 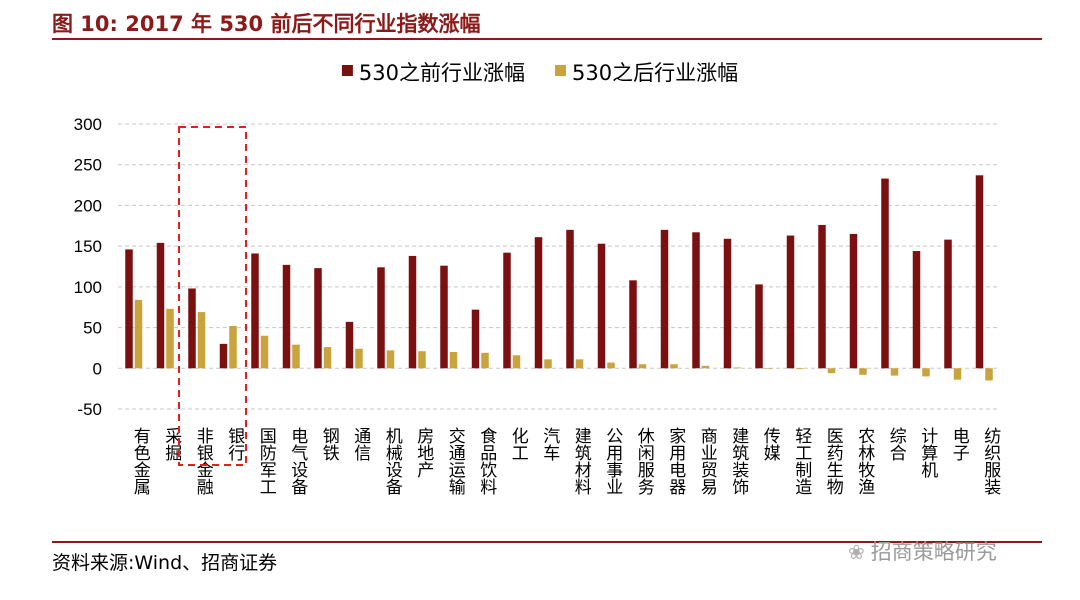 I want to click on highlight-box, so click(x=212, y=296).